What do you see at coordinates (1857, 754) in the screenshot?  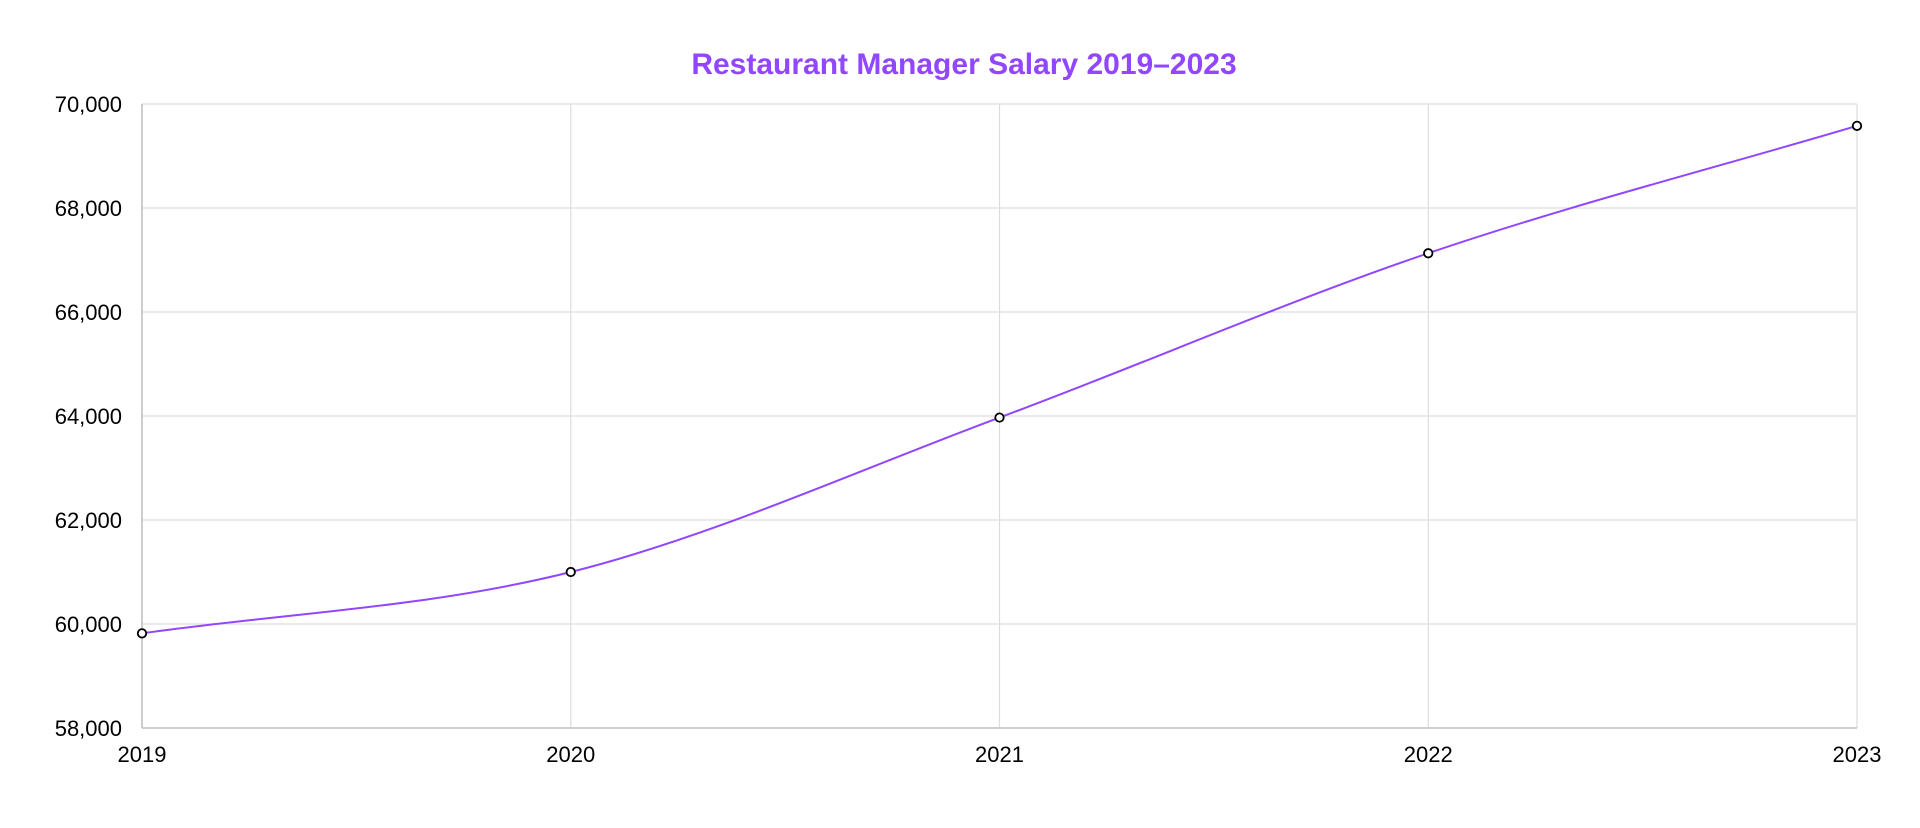 I see `x-tick-label: 2023` at bounding box center [1857, 754].